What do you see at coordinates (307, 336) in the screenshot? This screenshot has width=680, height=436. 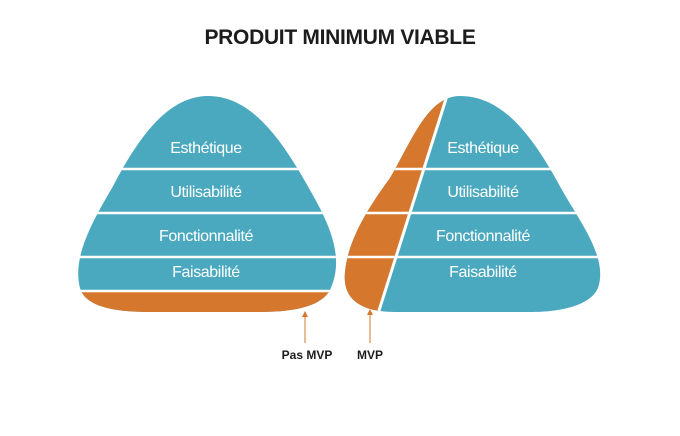 I see `callout-pas-mvp: Pas MVP` at bounding box center [307, 336].